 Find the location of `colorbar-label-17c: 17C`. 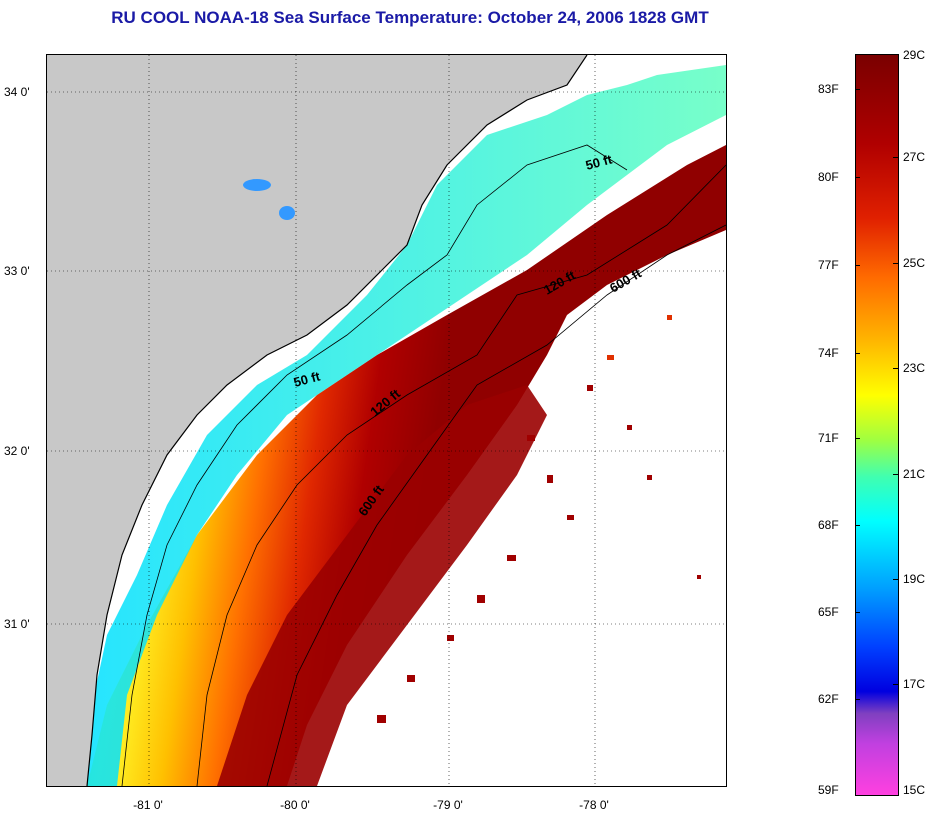

colorbar-label-17c: 17C is located at coordinates (914, 684).